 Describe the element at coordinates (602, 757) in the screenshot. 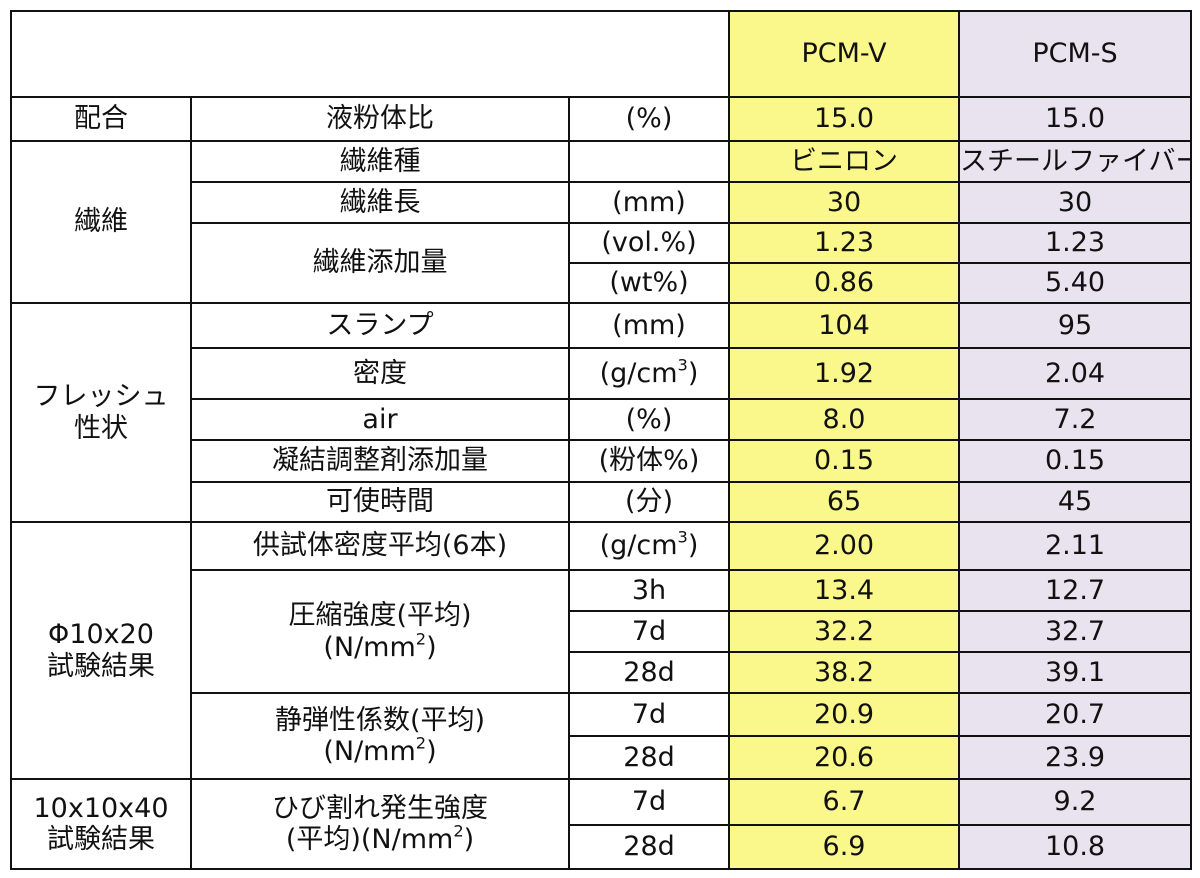

I see `table-row: 28d 20.6 23.9` at that location.